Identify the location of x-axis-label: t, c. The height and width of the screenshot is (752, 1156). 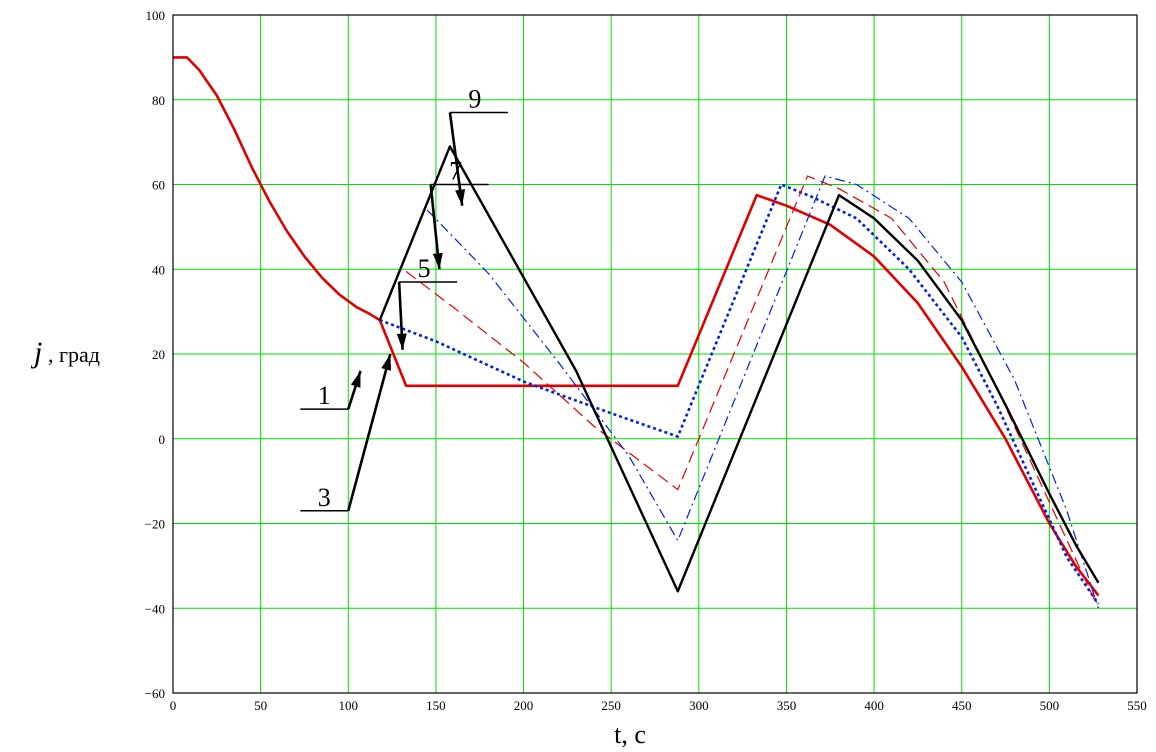
(630, 734).